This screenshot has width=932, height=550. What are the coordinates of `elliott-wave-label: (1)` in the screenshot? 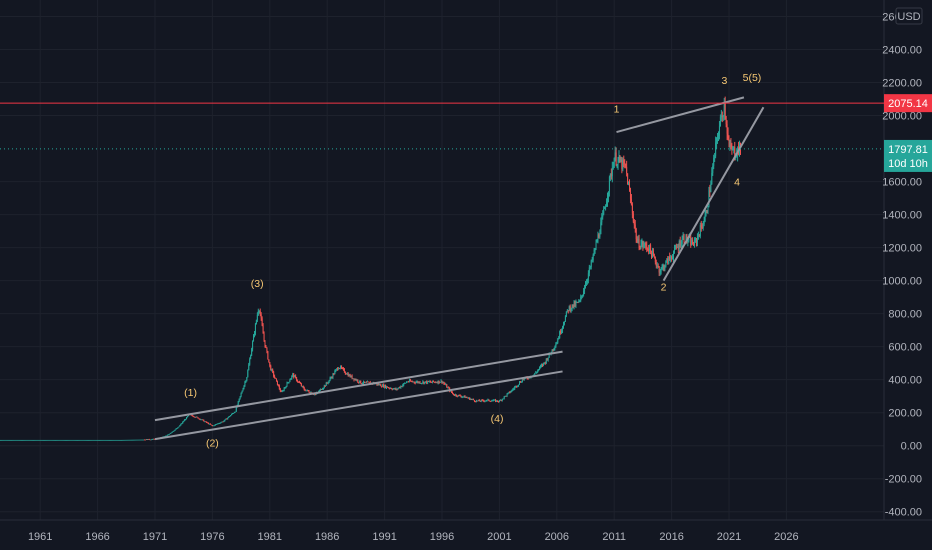 It's located at (190, 393).